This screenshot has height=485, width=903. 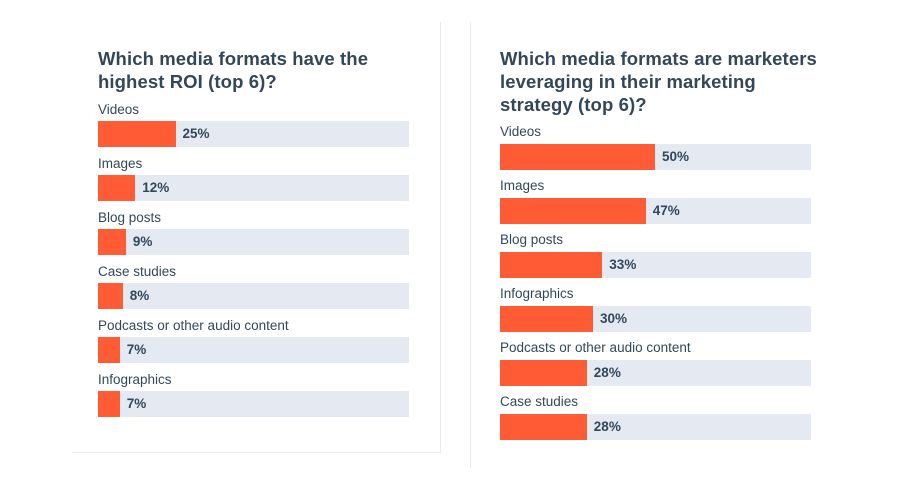 I want to click on bar-value-label: 25%, so click(x=196, y=133).